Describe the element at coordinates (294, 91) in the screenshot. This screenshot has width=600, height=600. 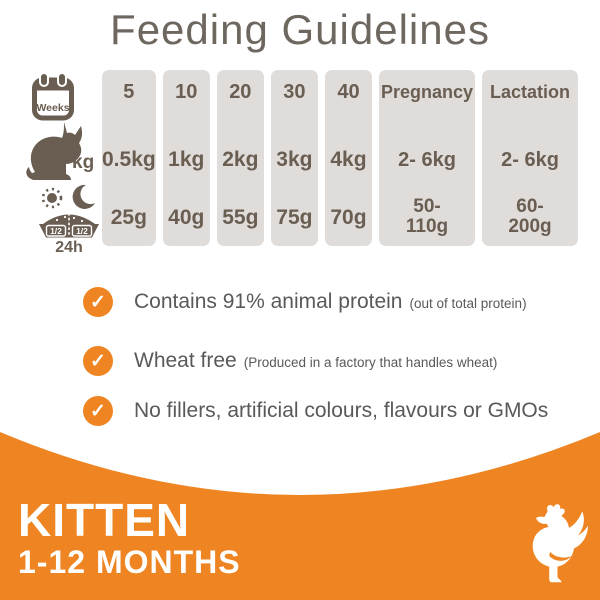
I see `weeks-value: 30` at that location.